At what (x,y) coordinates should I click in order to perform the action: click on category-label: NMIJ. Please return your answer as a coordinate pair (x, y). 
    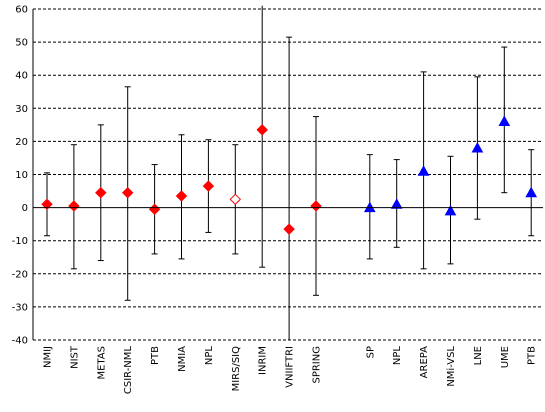
    Looking at the image, I should click on (48, 357).